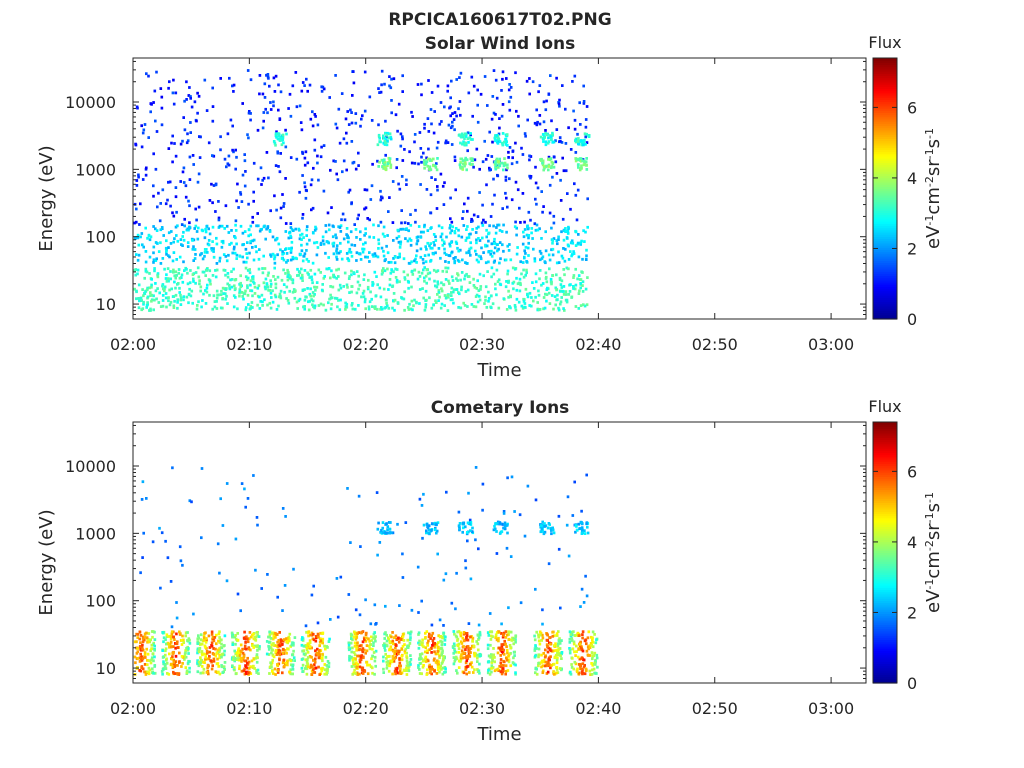  Describe the element at coordinates (106, 668) in the screenshot. I see `cometary-y-tick-label: 10` at that location.